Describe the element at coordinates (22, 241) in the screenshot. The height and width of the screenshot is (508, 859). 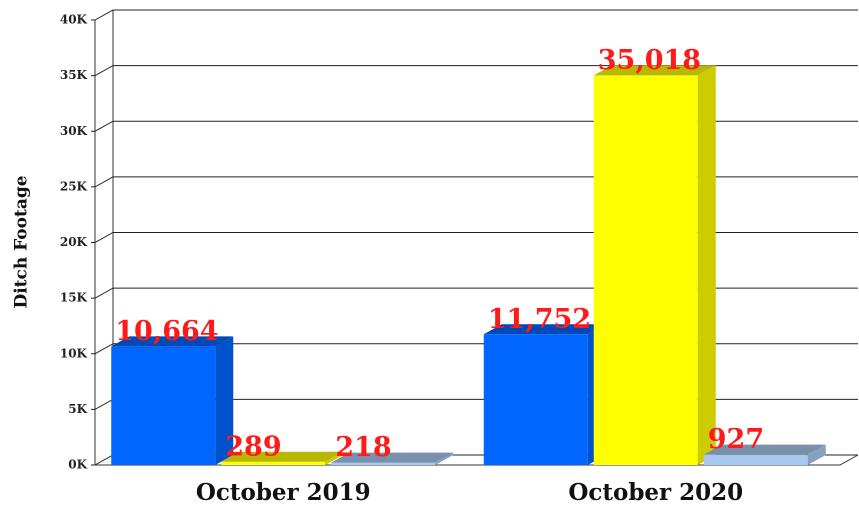
I see `y-axis-label: Ditch Footage` at that location.